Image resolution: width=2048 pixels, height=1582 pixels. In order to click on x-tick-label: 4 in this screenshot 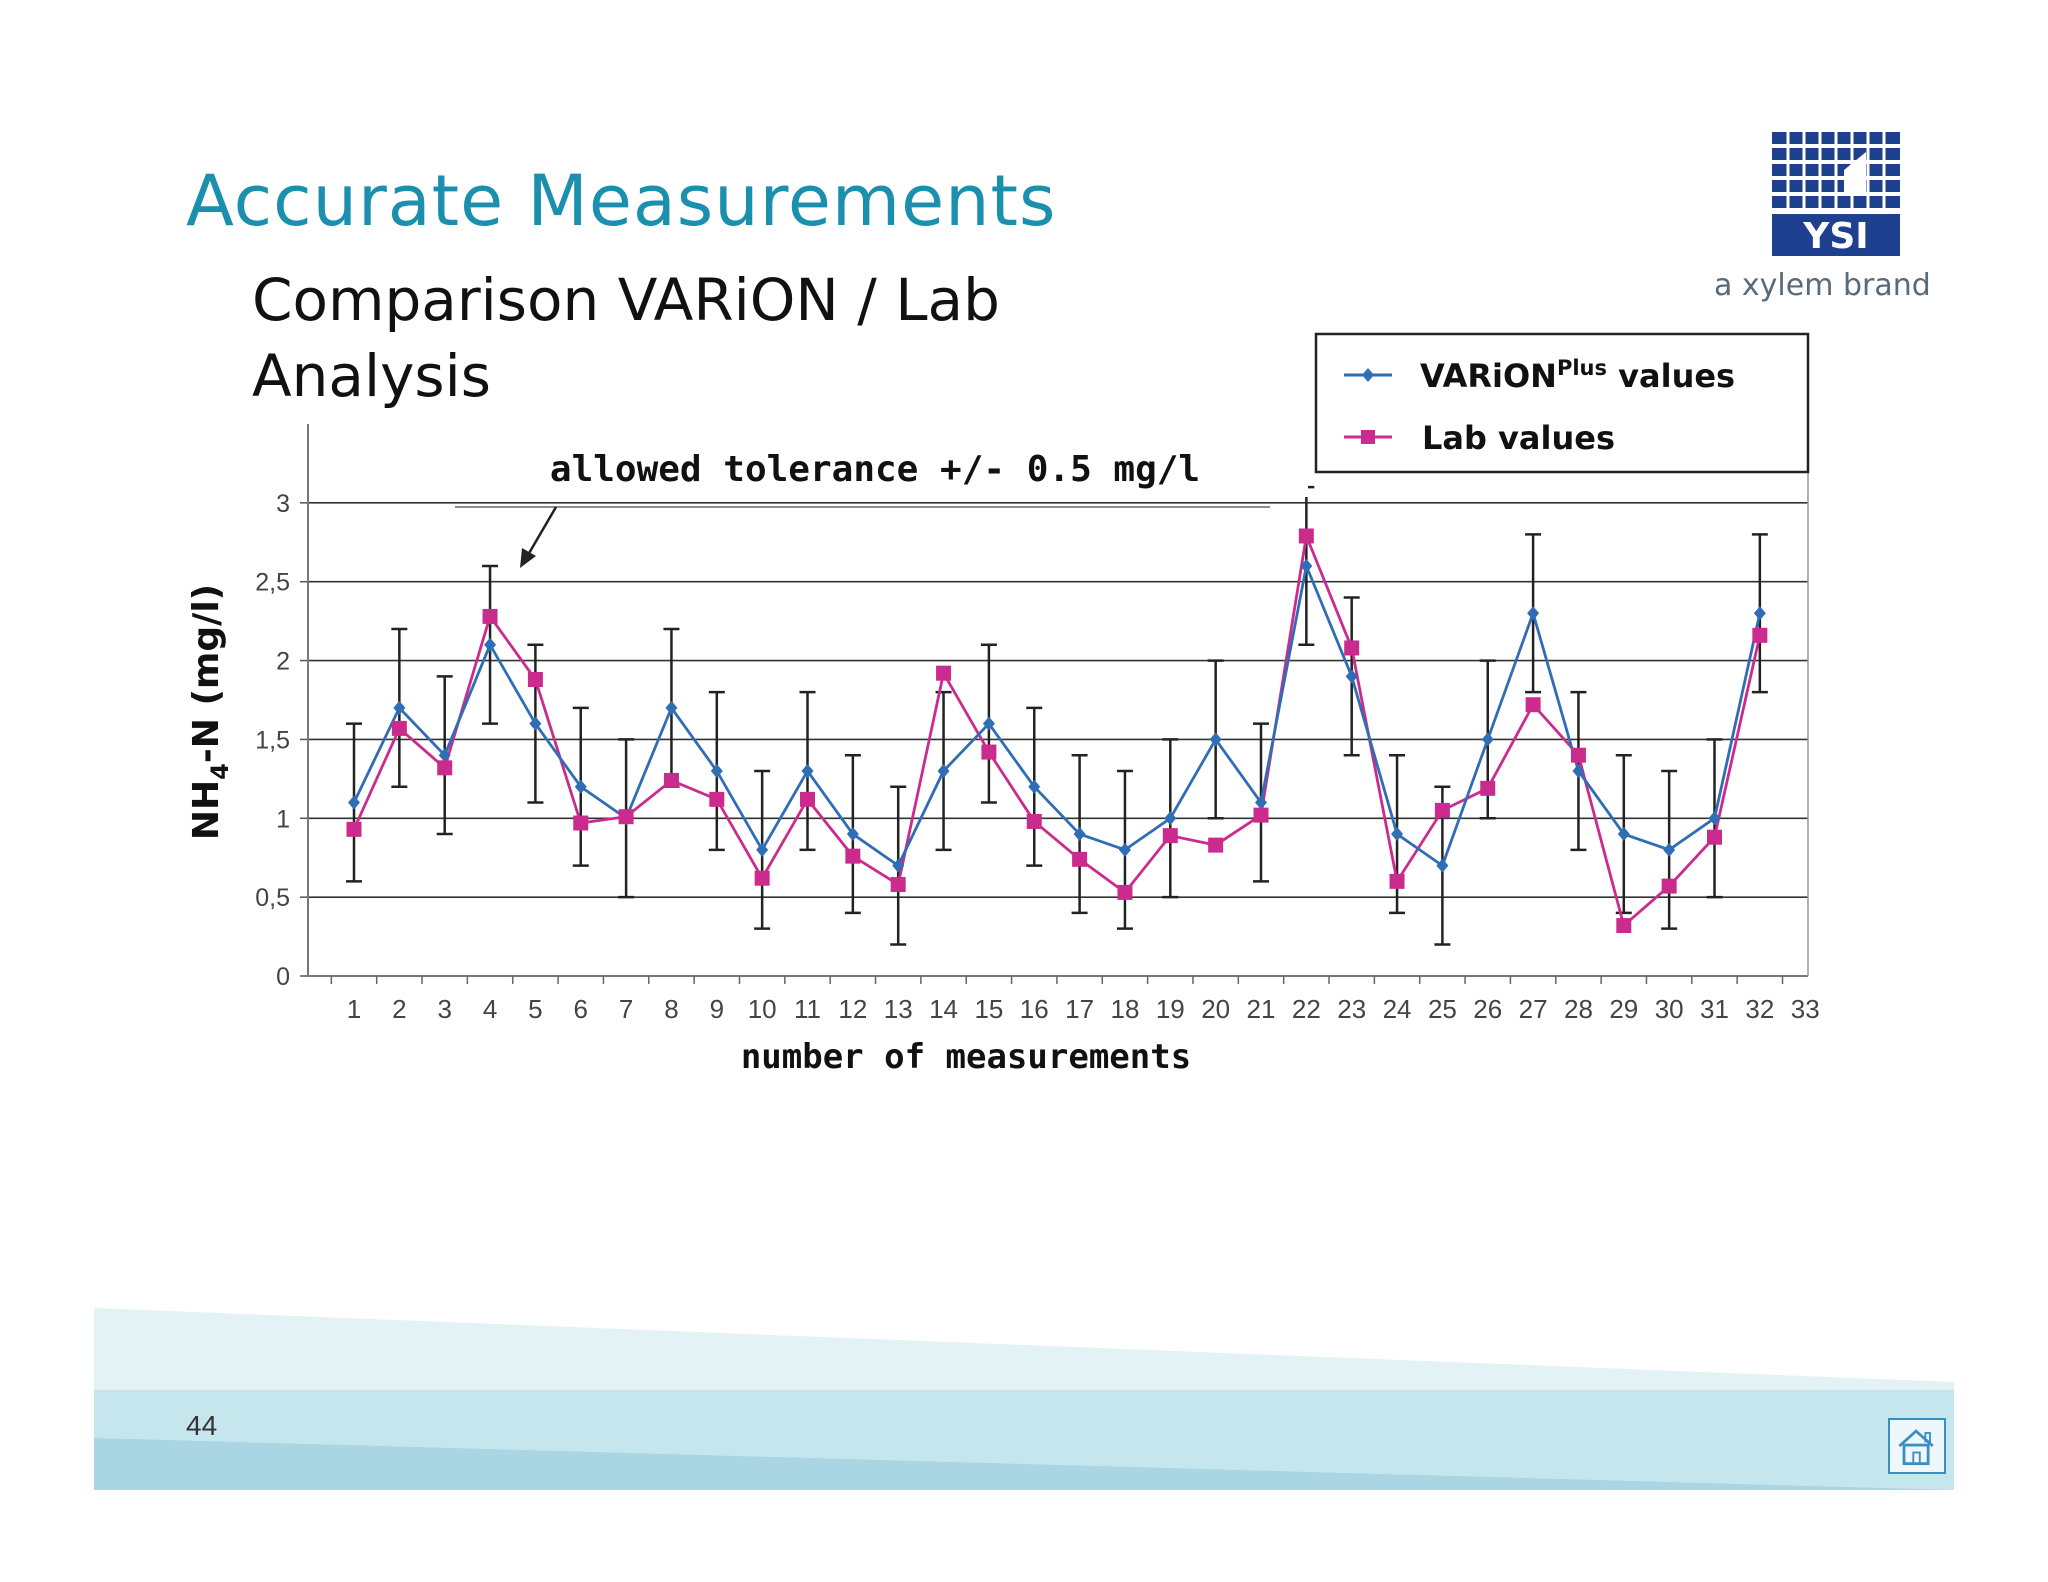, I will do `click(490, 1009)`.